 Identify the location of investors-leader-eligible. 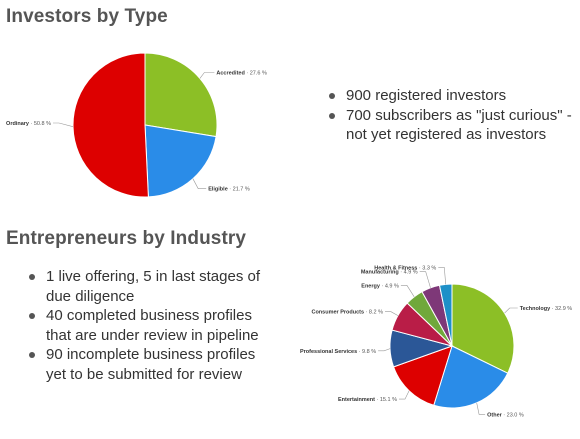
(199, 183).